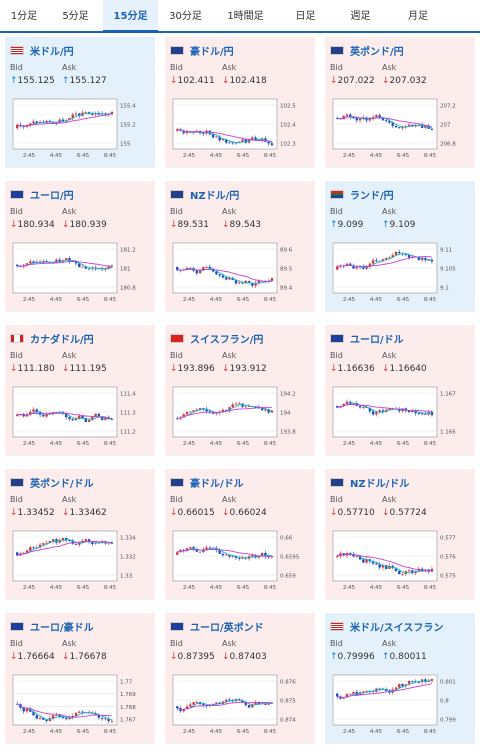  Describe the element at coordinates (24, 16) in the screenshot. I see `tab-0: 1分足` at that location.